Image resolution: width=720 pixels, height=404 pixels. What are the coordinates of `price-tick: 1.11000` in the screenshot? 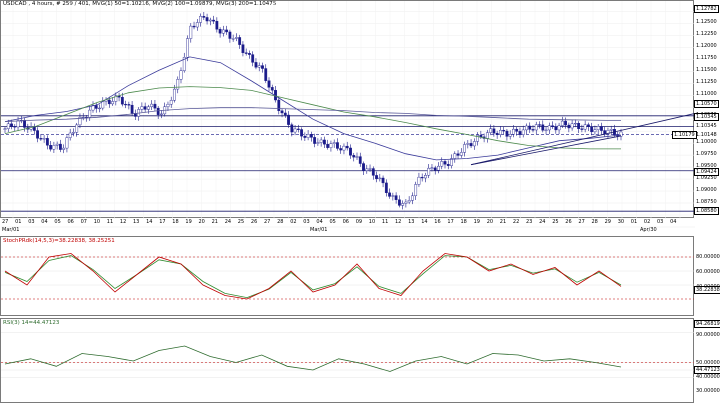 It's located at (706, 94).